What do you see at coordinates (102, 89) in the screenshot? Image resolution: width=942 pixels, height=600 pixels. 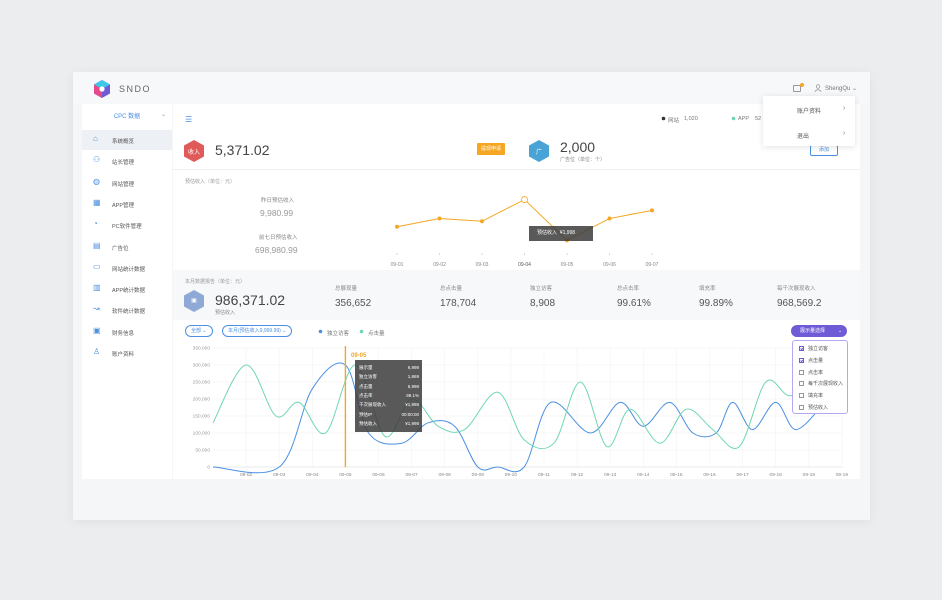 I see `logo-icon` at bounding box center [102, 89].